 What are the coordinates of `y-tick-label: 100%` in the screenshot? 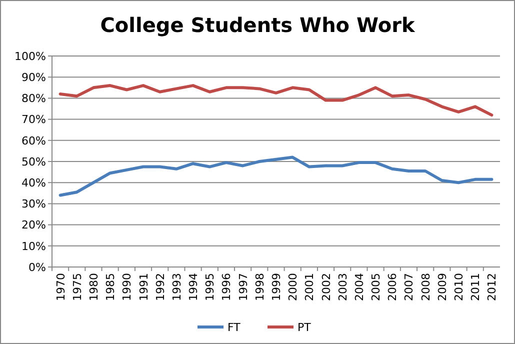 It's located at (30, 56).